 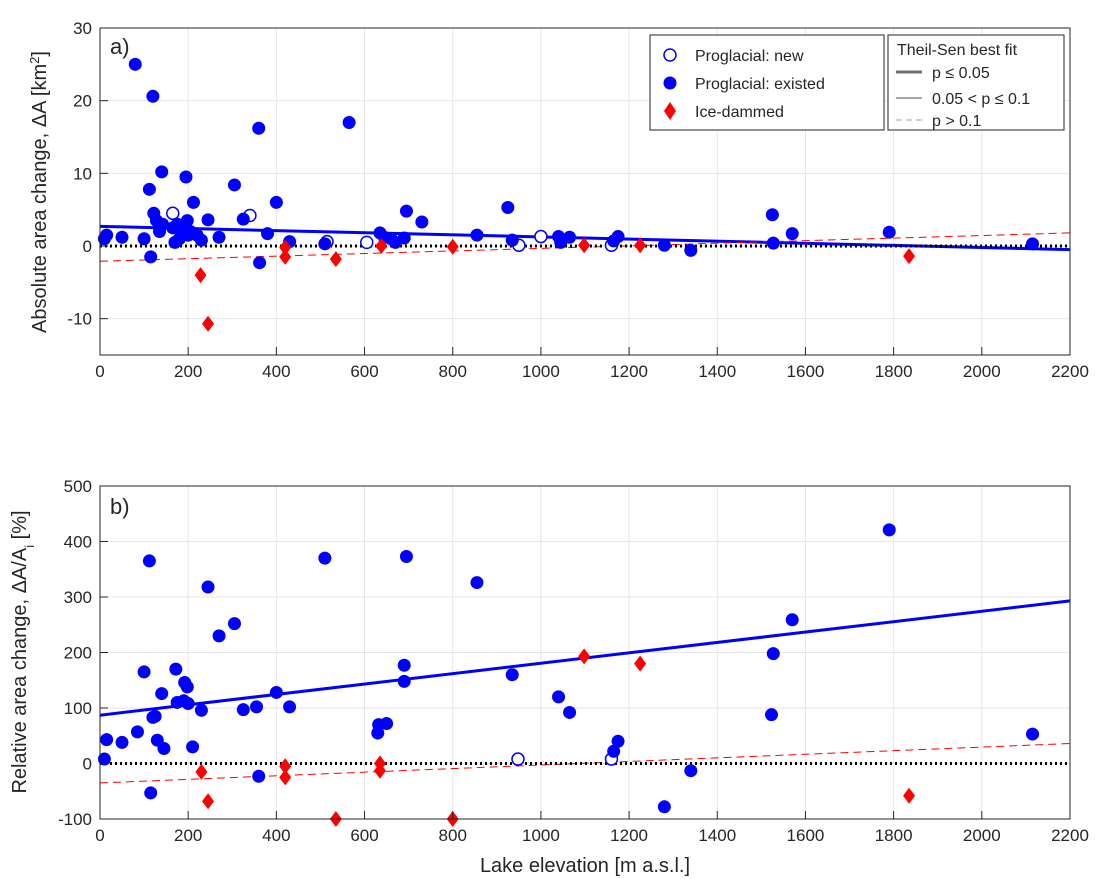 What do you see at coordinates (982, 371) in the screenshot?
I see `panel-a-x-tick-label: 2000` at bounding box center [982, 371].